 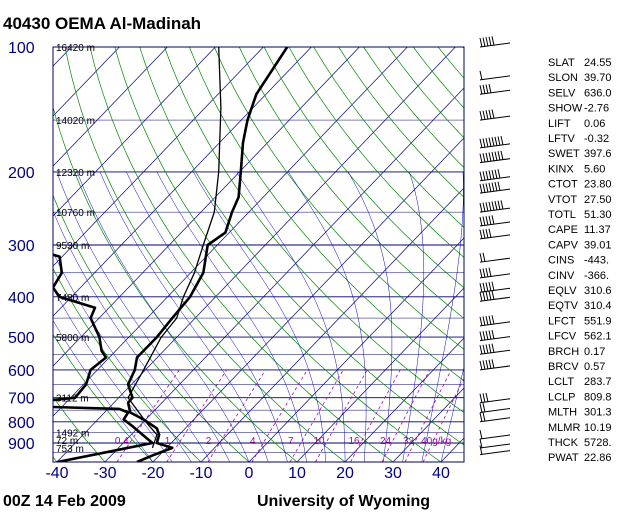 I want to click on index-value: 39.70, so click(x=598, y=78).